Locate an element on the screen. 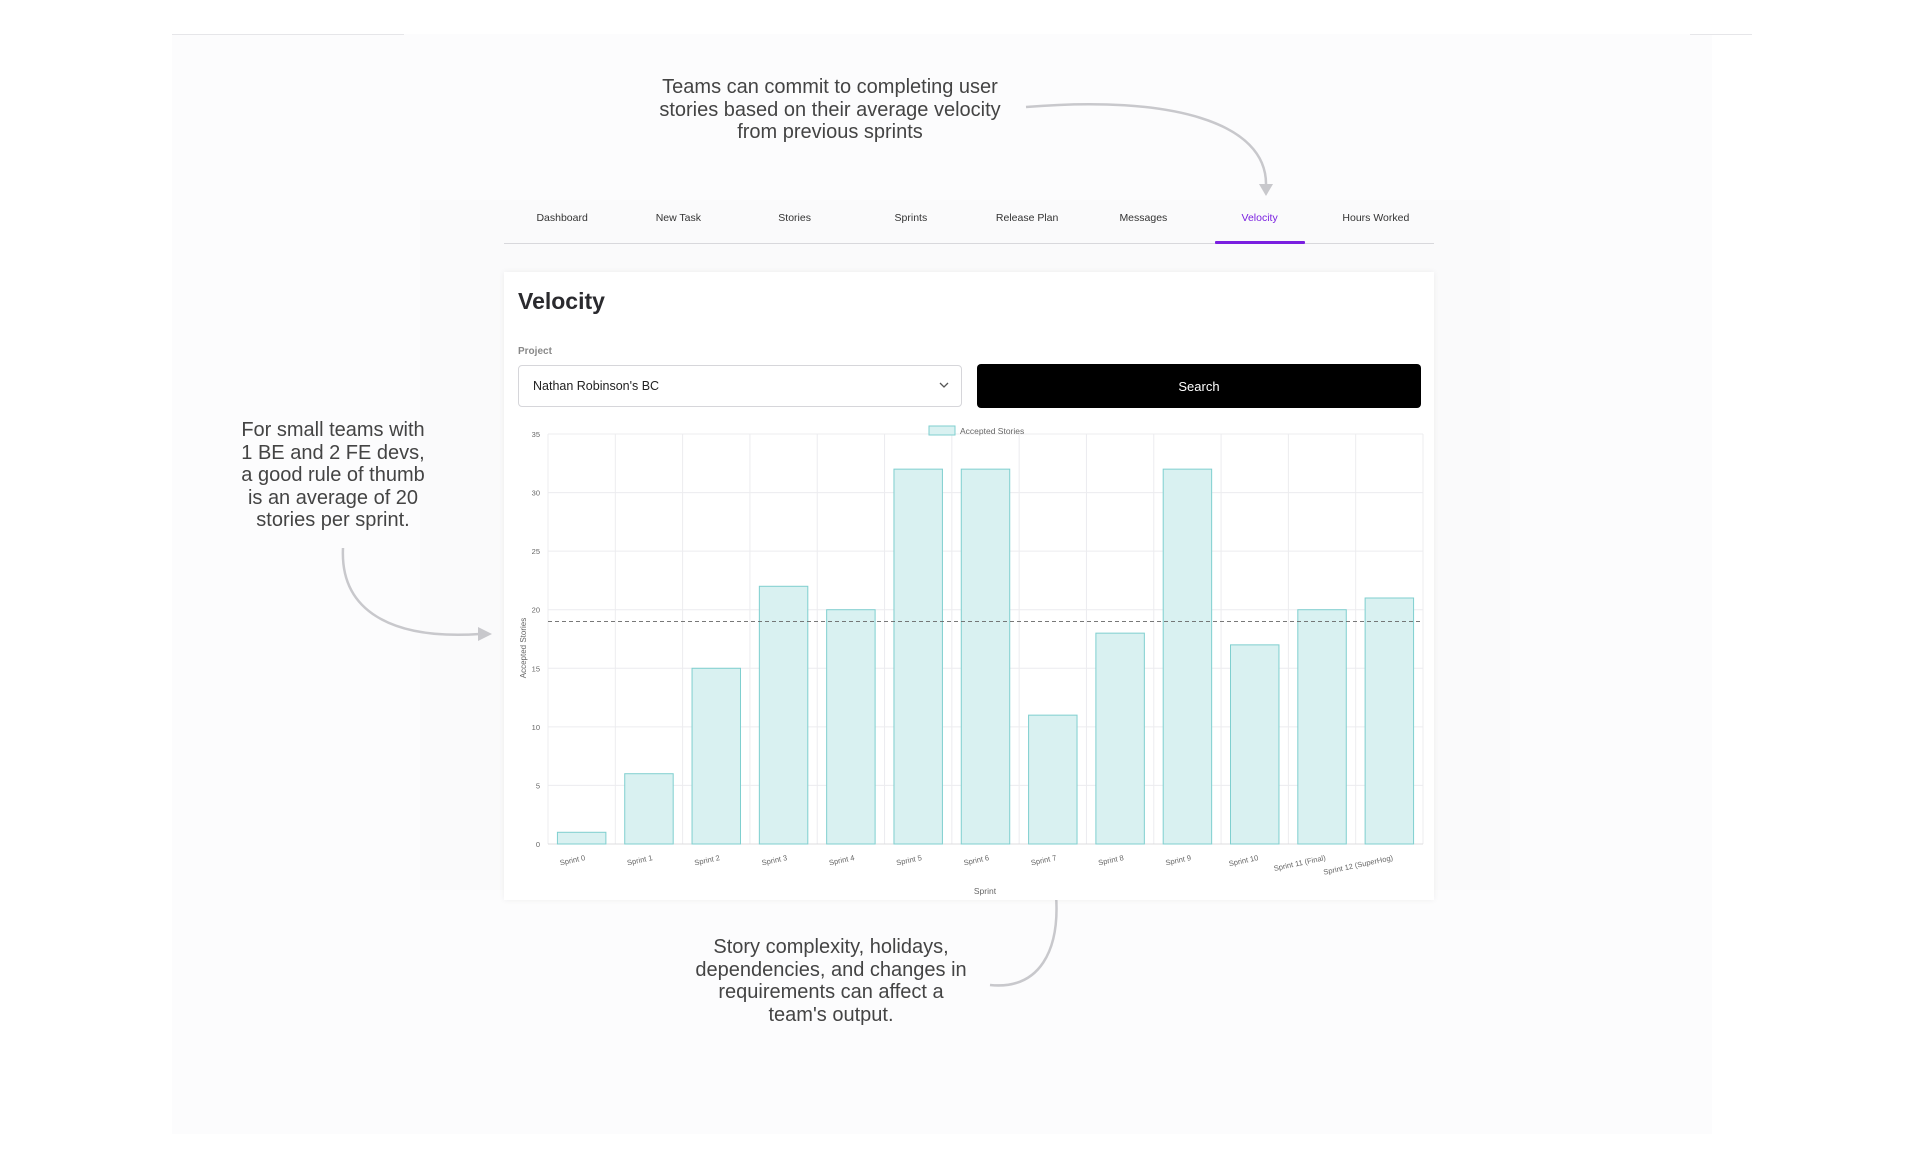 Image resolution: width=1920 pixels, height=1166 pixels. x-tick-label: Sprint 0 is located at coordinates (572, 860).